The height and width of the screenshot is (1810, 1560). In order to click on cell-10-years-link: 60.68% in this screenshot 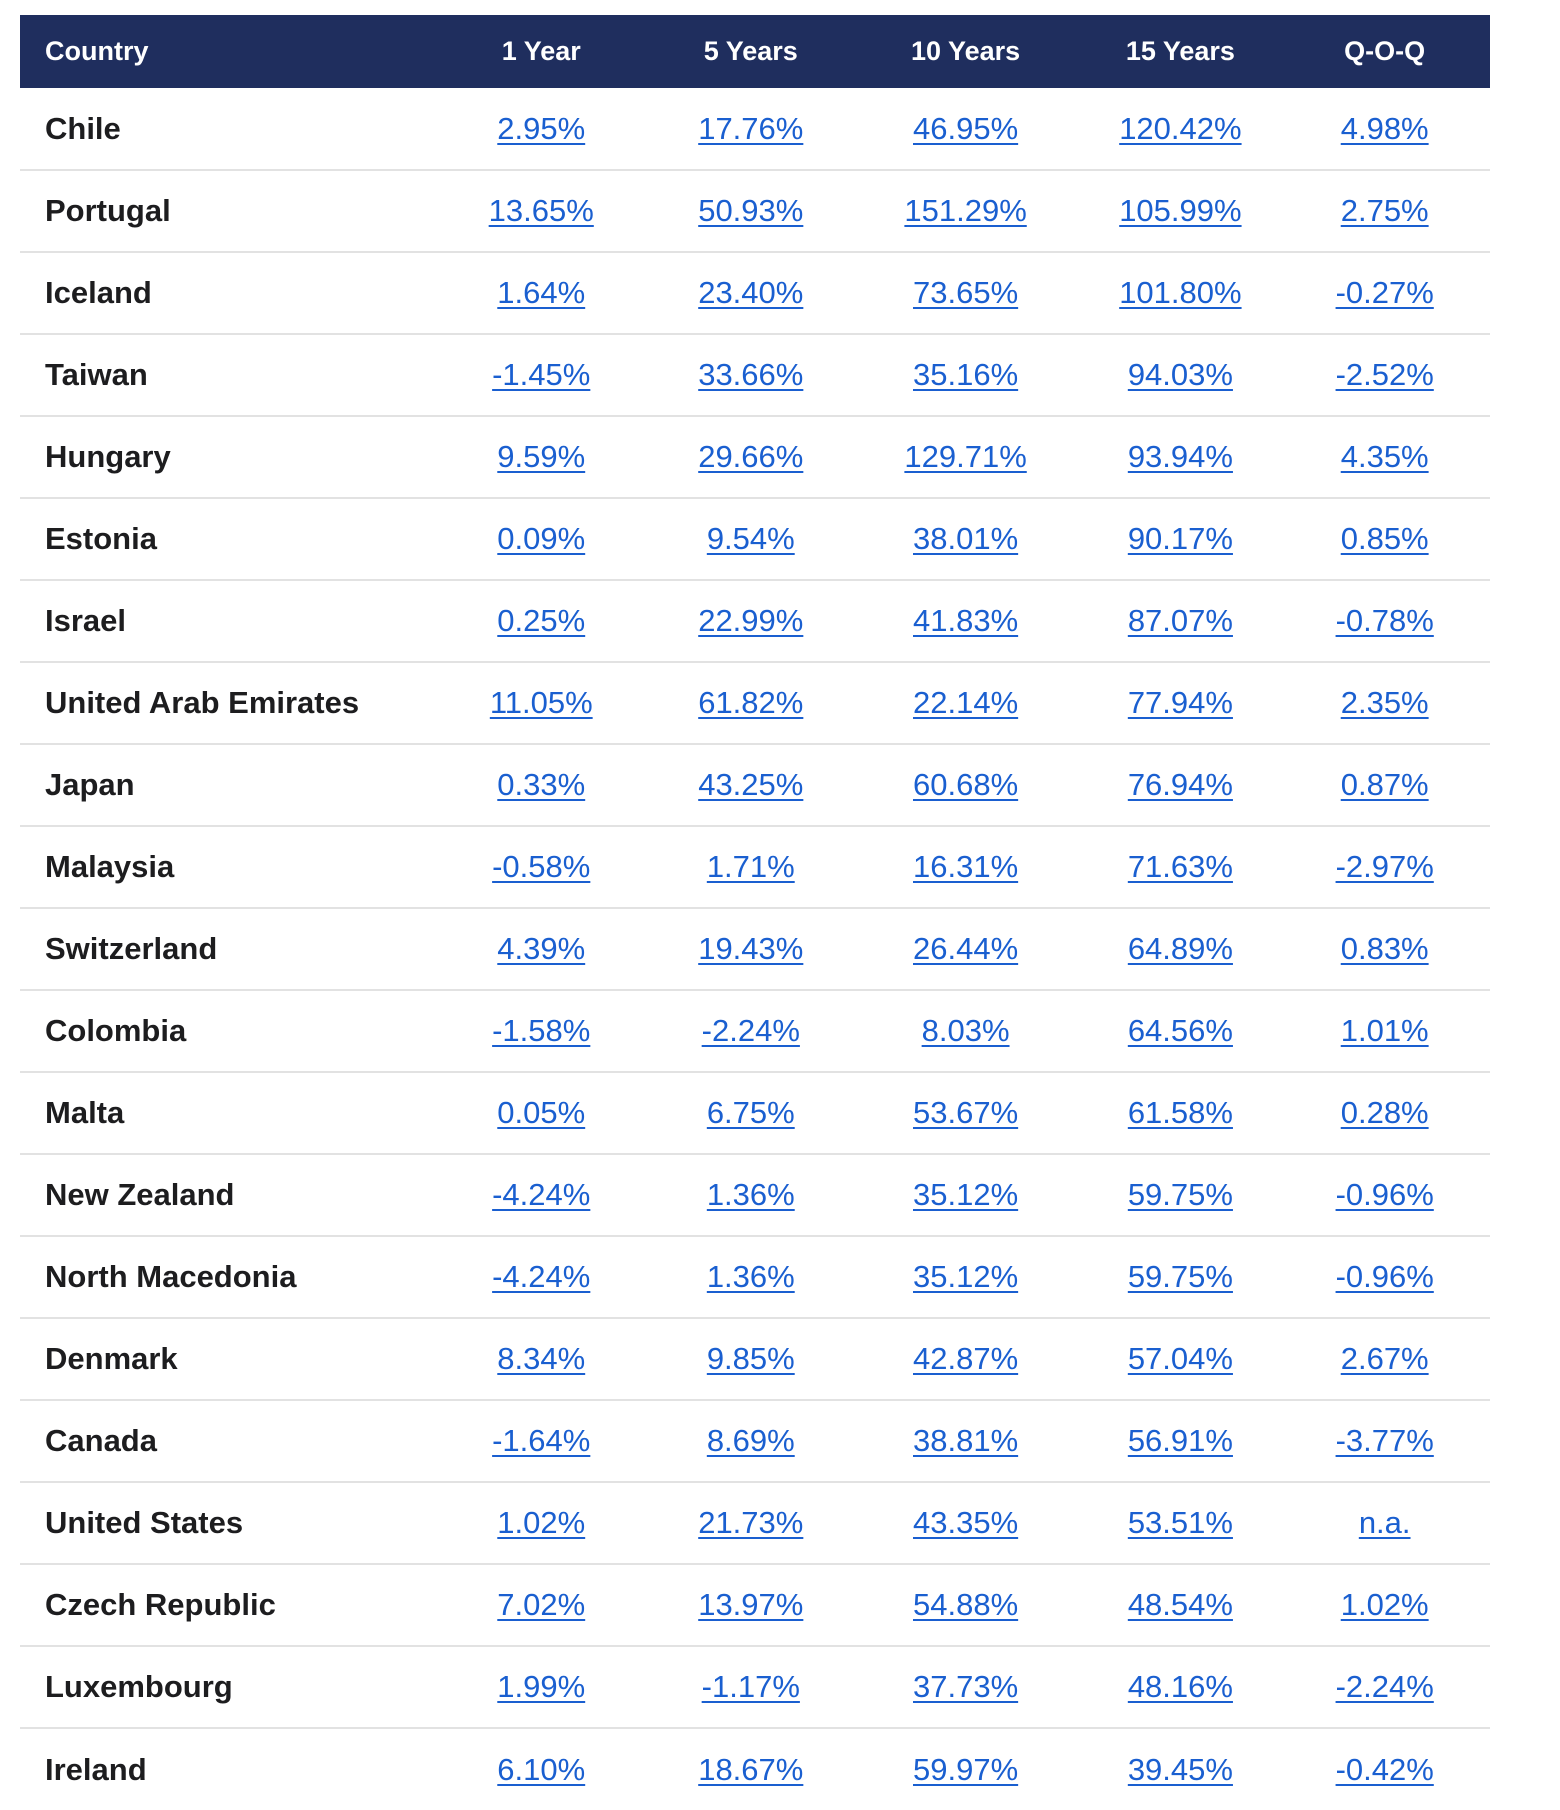, I will do `click(966, 784)`.